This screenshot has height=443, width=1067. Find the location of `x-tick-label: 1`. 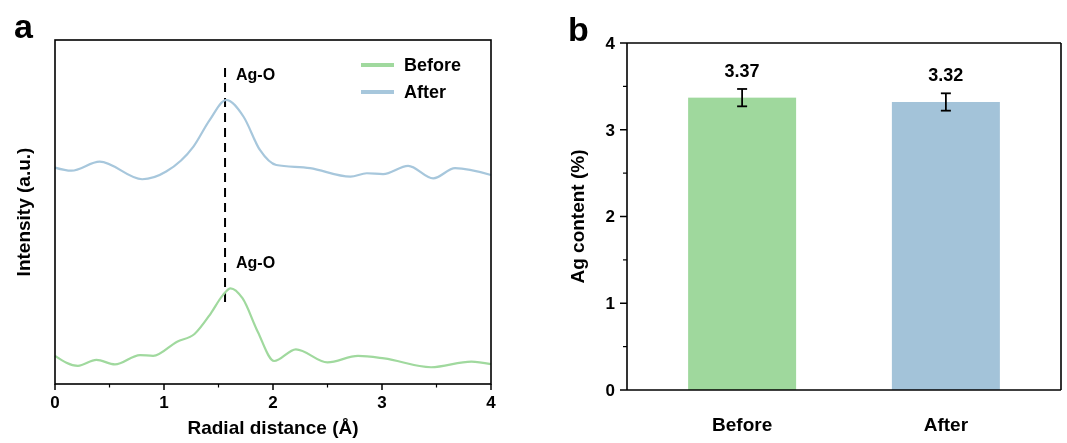

x-tick-label: 1 is located at coordinates (164, 402).